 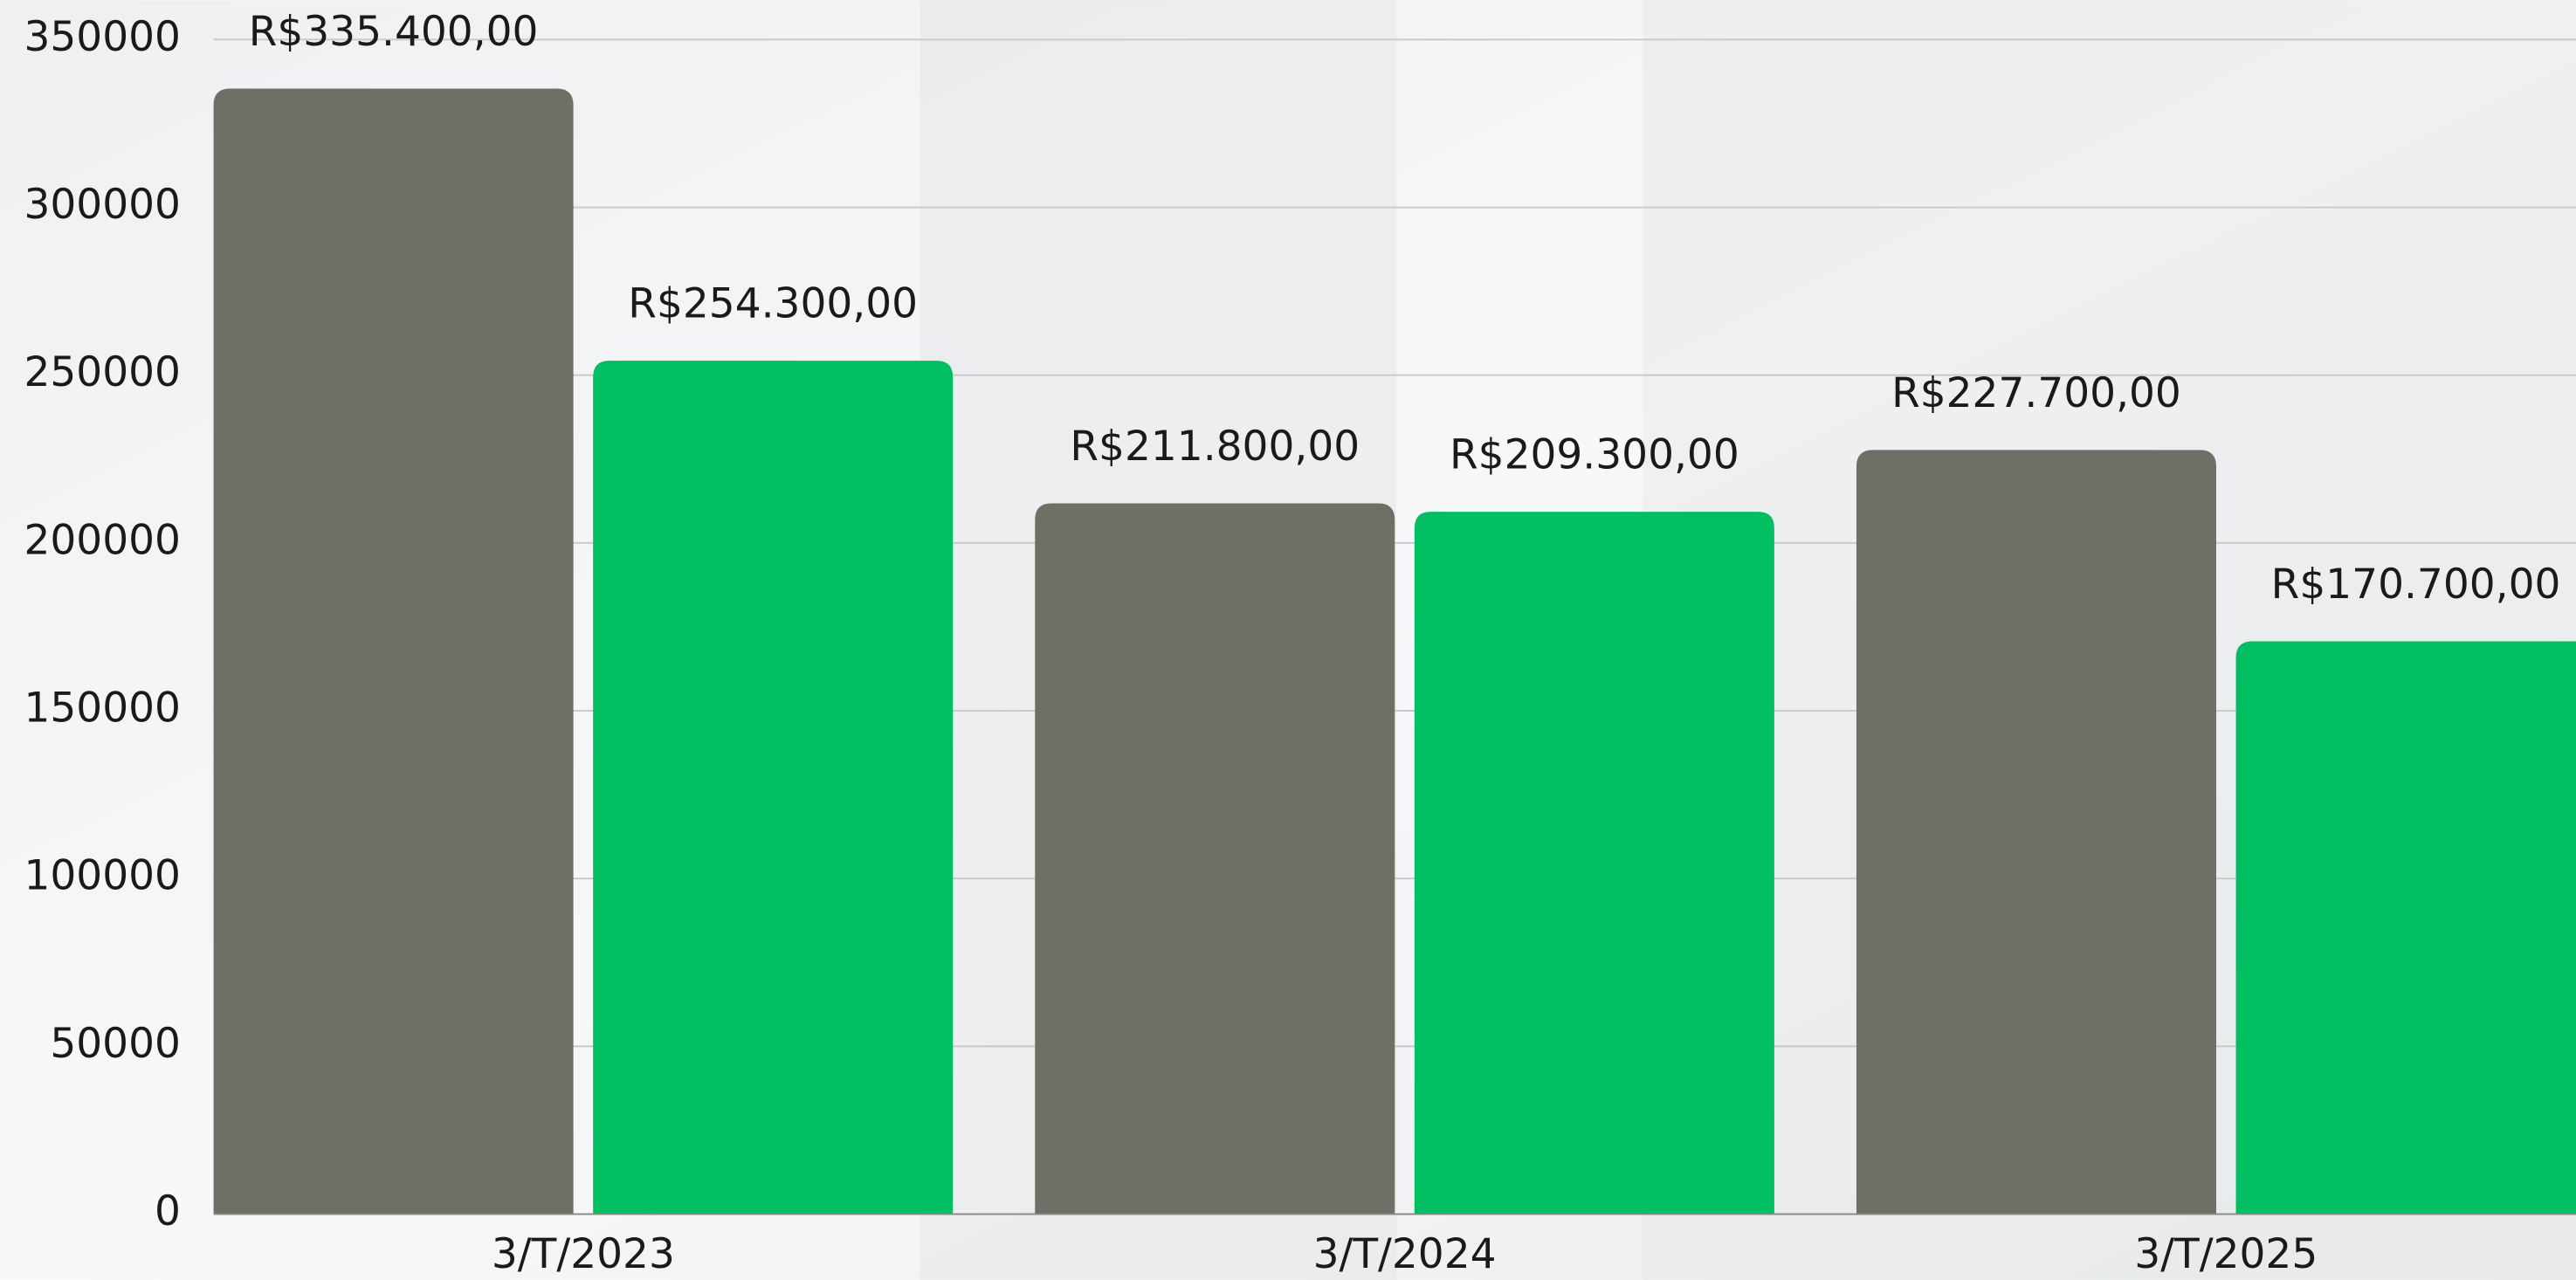 What do you see at coordinates (1594, 455) in the screenshot?
I see `value-label: R$209.300,00` at bounding box center [1594, 455].